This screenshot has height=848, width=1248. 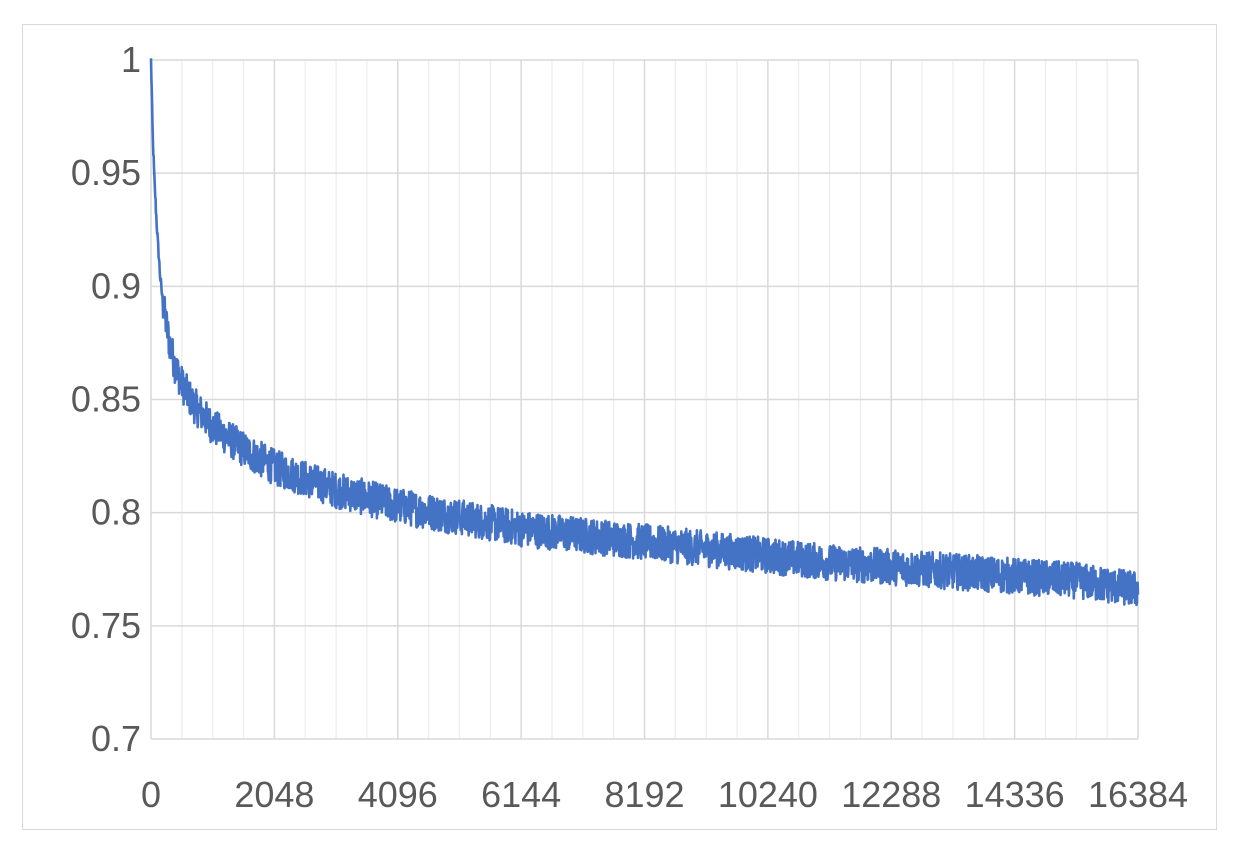 I want to click on x-tick-label: 10240, so click(x=768, y=794).